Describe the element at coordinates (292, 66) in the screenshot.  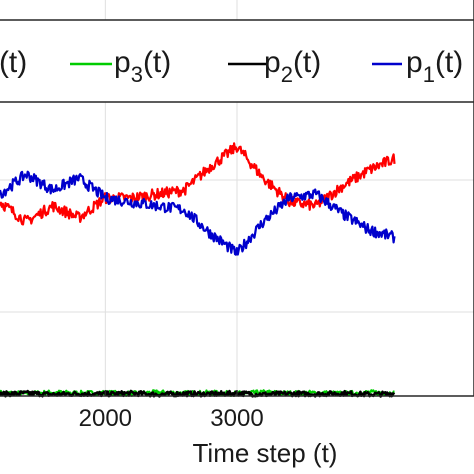
I see `legend-label-2: p2(t)` at that location.